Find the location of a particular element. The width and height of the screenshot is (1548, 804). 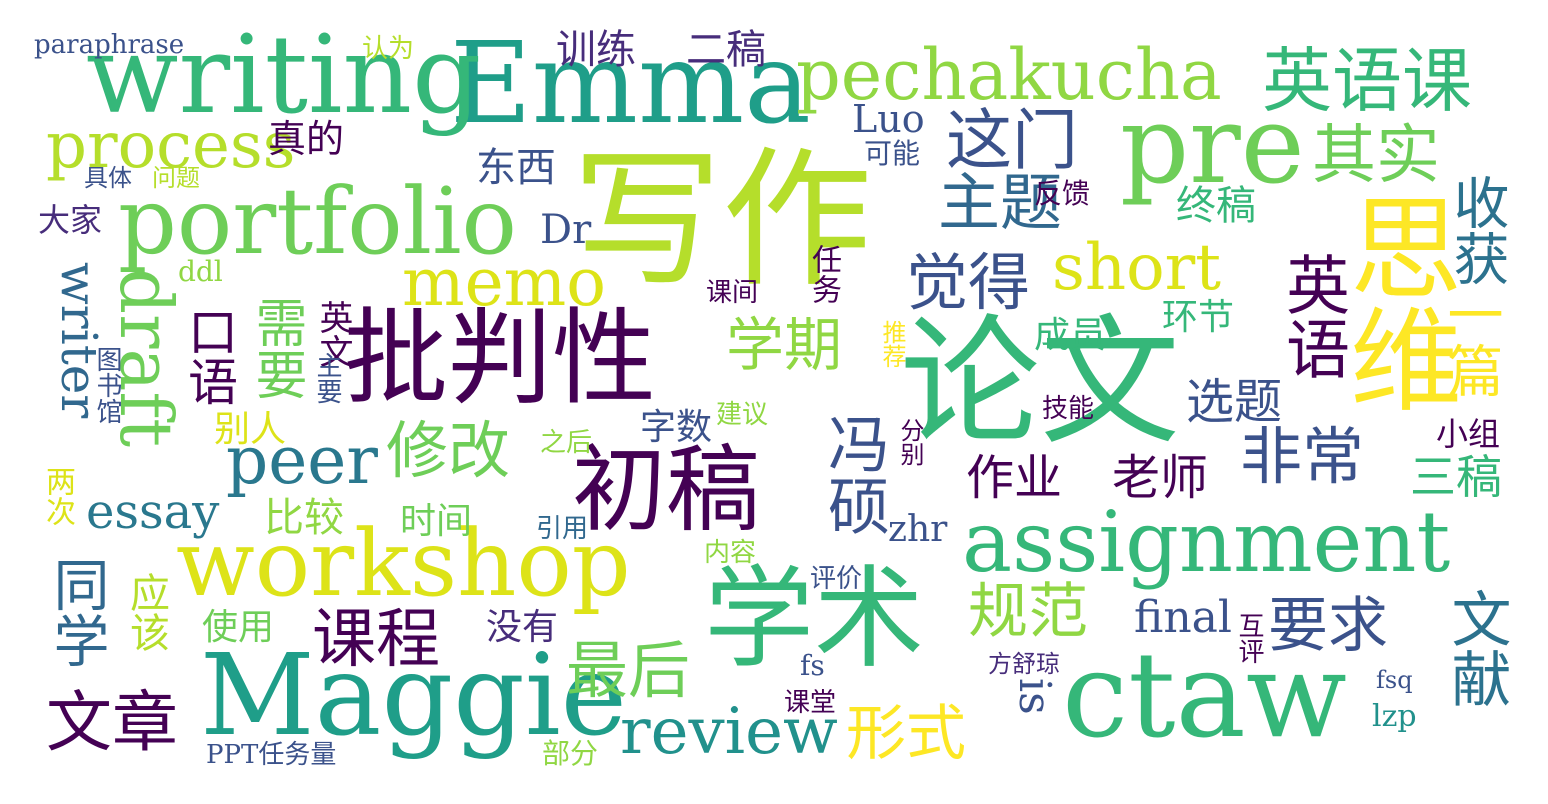

word-dajia: 大家 is located at coordinates (70, 220).